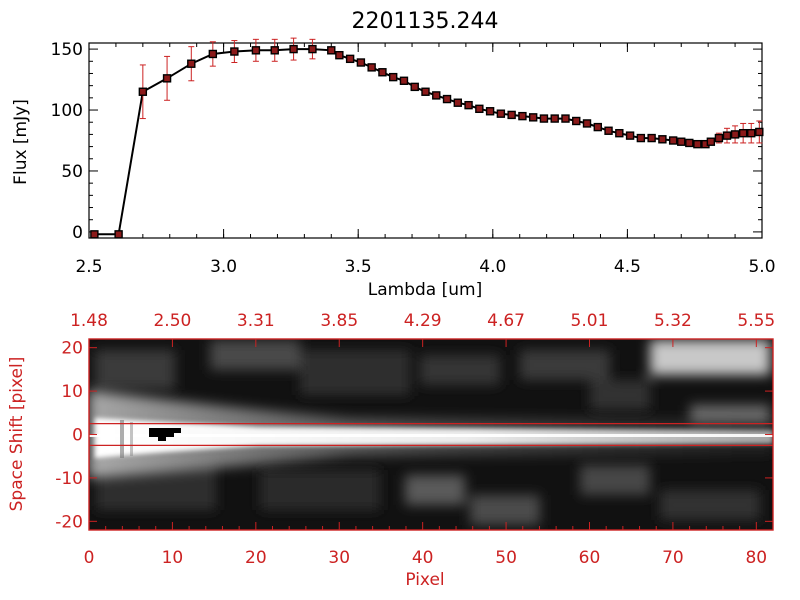 The image size is (800, 600). I want to click on heatmap-y-tick-label: 20, so click(72, 349).